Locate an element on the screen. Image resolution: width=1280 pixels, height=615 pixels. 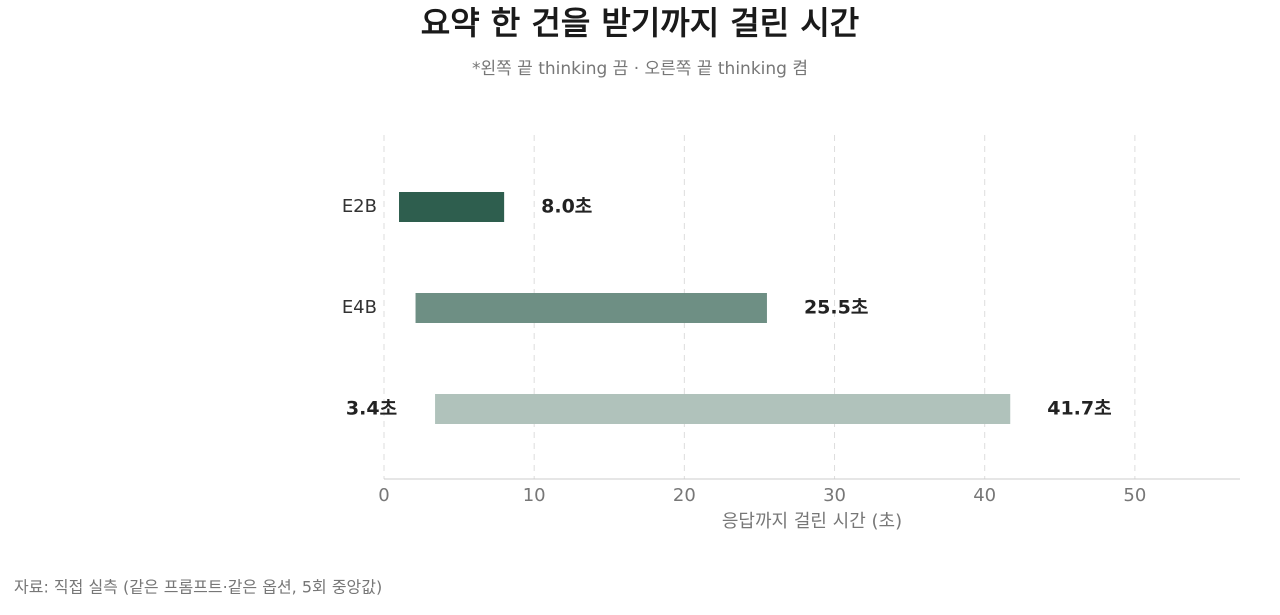
start-label: 3.4초 is located at coordinates (371, 409).